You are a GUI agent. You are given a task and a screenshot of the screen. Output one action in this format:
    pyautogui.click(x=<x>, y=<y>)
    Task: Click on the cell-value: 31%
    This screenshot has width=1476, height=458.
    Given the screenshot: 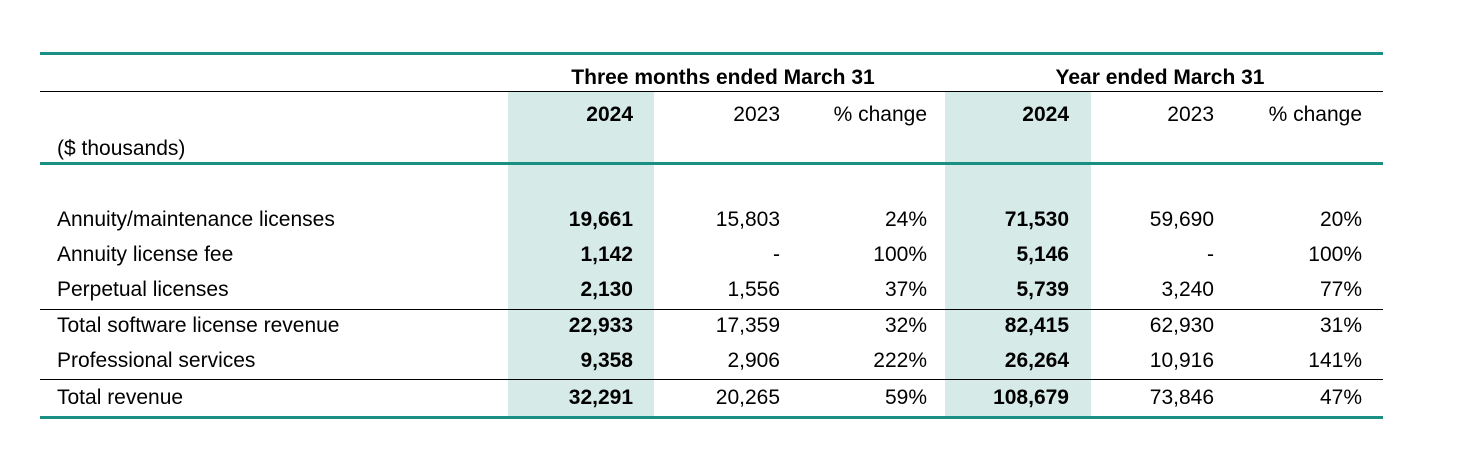 What is the action you would take?
    pyautogui.click(x=1340, y=325)
    